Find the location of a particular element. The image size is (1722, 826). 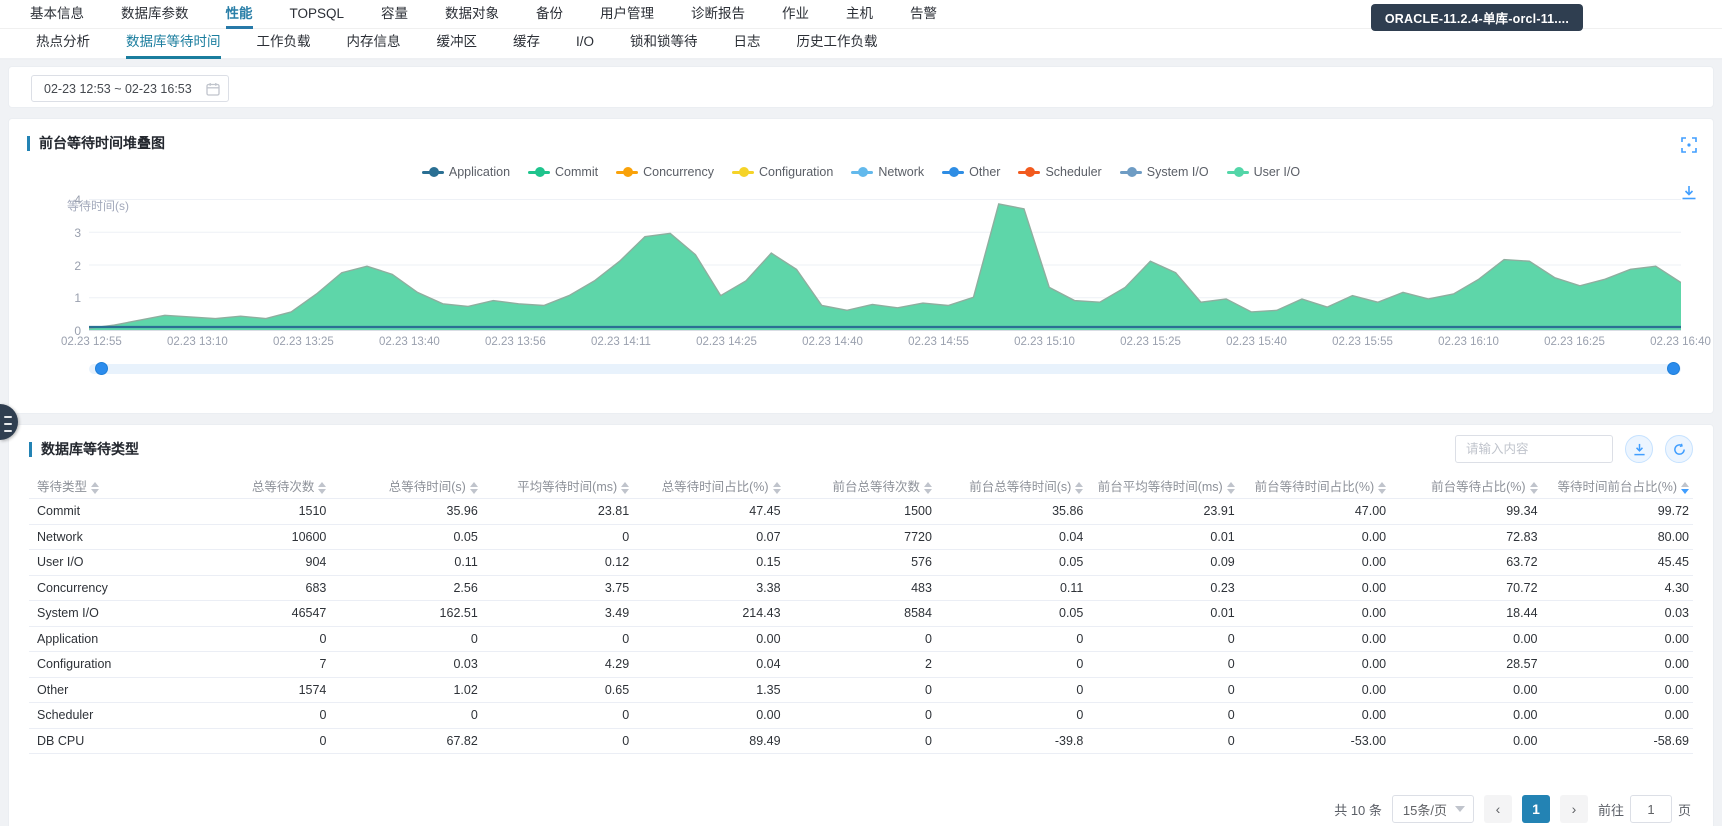

value-cell: 4.30 is located at coordinates (1617, 588).